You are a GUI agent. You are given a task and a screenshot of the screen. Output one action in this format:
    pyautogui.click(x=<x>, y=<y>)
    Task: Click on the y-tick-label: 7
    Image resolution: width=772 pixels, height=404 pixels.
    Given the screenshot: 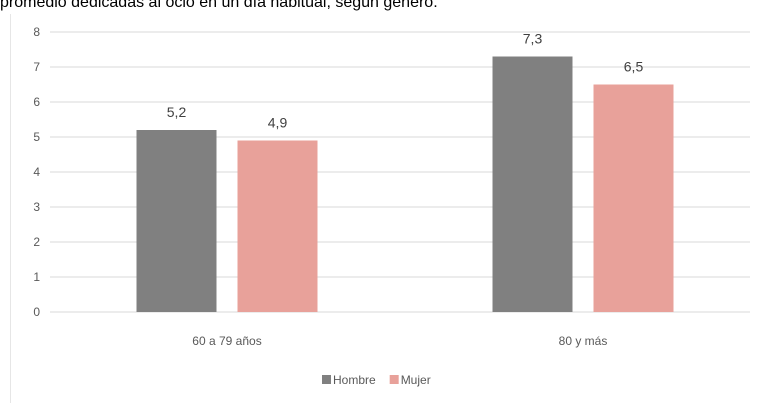 What is the action you would take?
    pyautogui.click(x=36, y=67)
    